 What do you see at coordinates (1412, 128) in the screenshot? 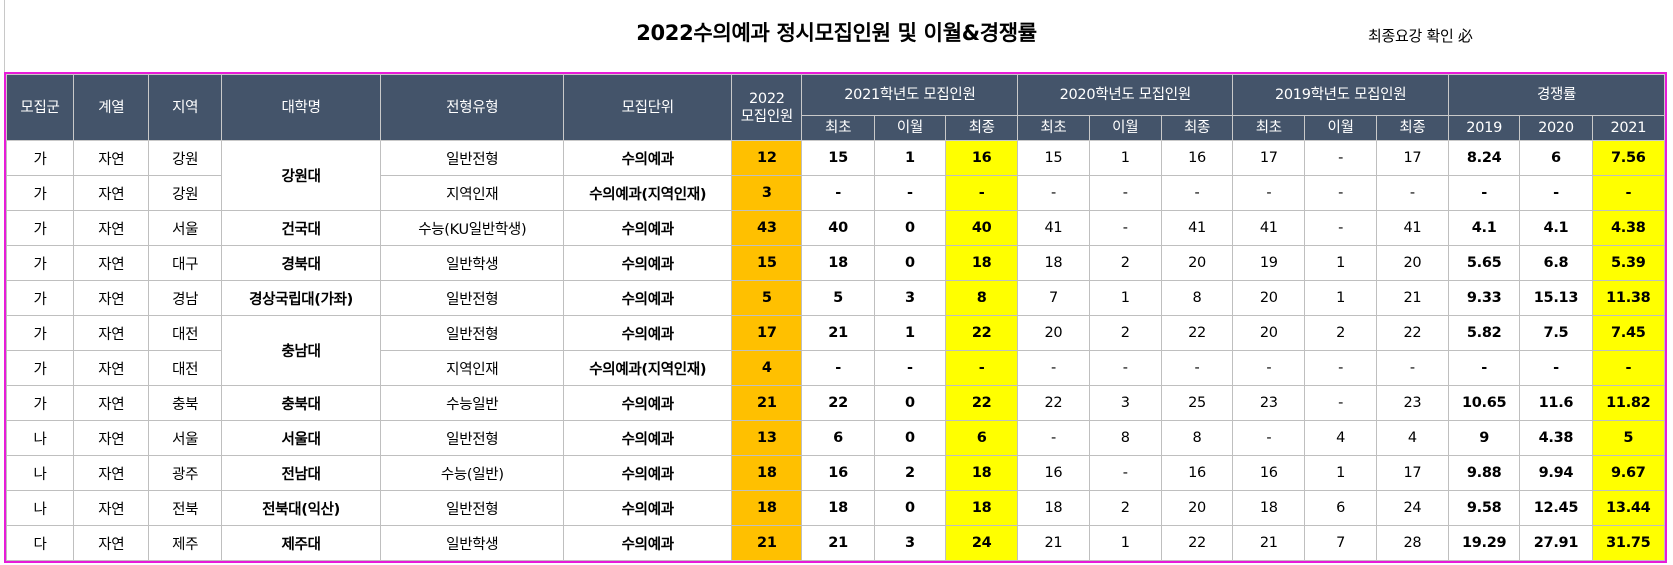
I see `subheader-2019-final: 최종` at bounding box center [1412, 128].